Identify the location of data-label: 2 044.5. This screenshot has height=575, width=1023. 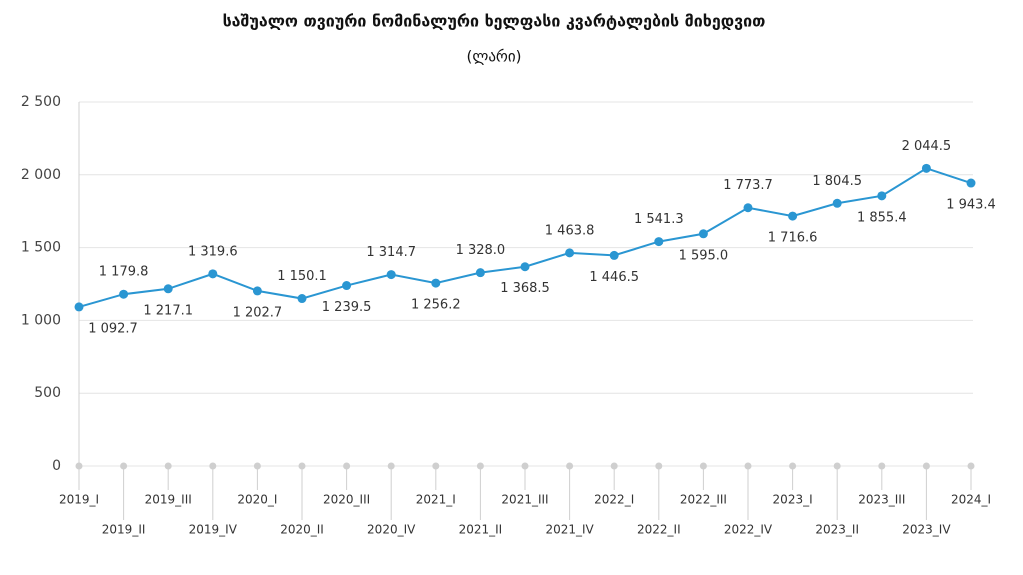
(927, 146).